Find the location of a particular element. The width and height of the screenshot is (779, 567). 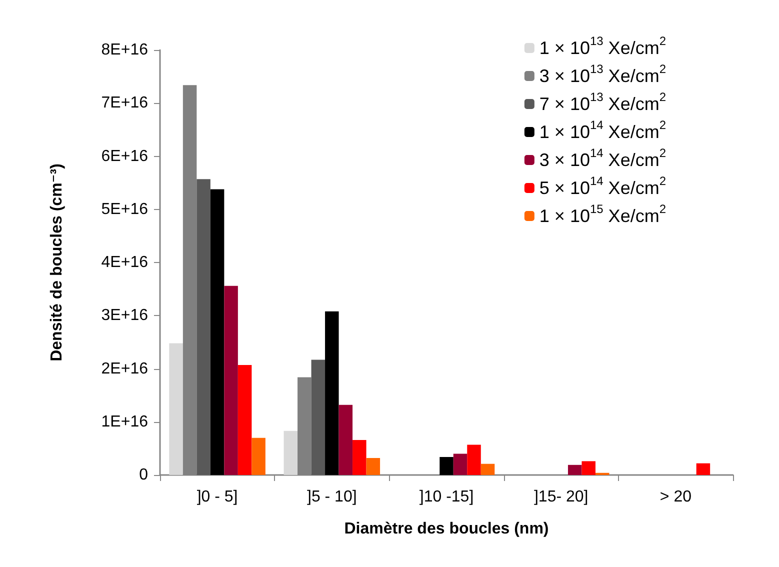

y-tick-label: 2E+16 is located at coordinates (124, 369).